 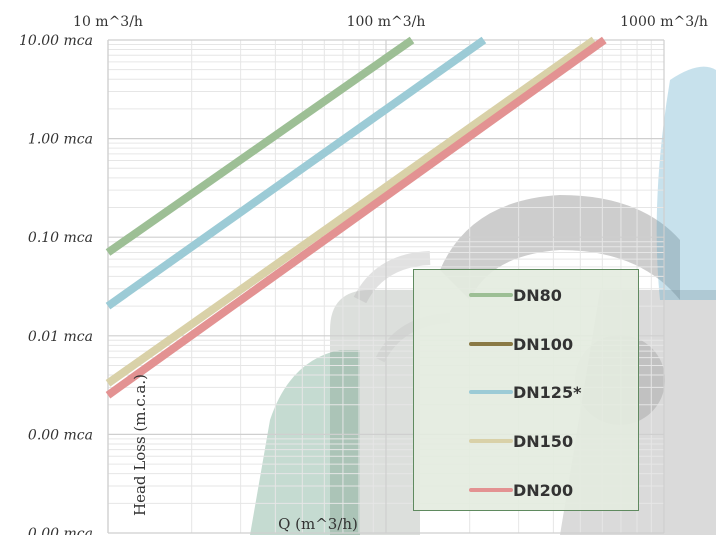 I want to click on x-tick-label: 10 m^3/h, so click(x=108, y=22).